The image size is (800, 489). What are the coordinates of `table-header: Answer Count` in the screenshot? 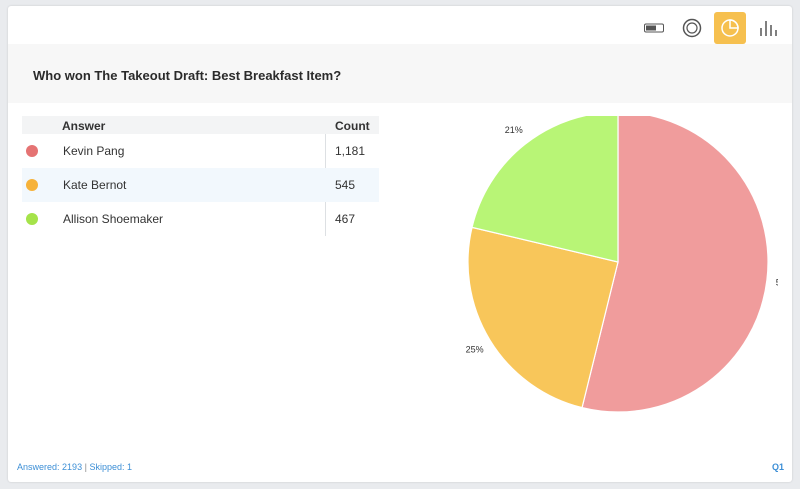 It's located at (200, 125).